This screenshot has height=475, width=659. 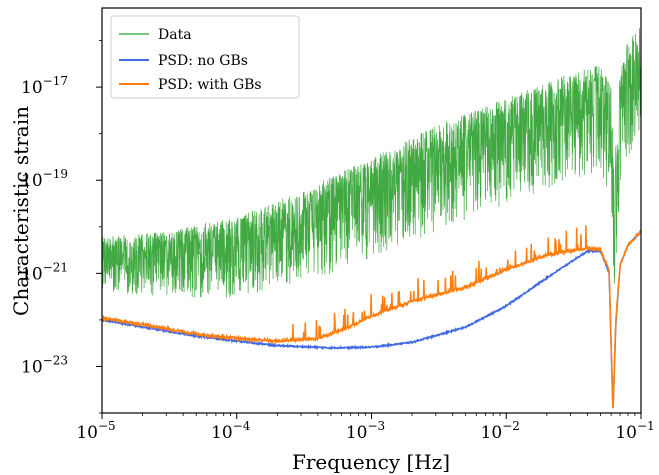 I want to click on x-tick-label: 10⁻⁴, so click(x=231, y=431).